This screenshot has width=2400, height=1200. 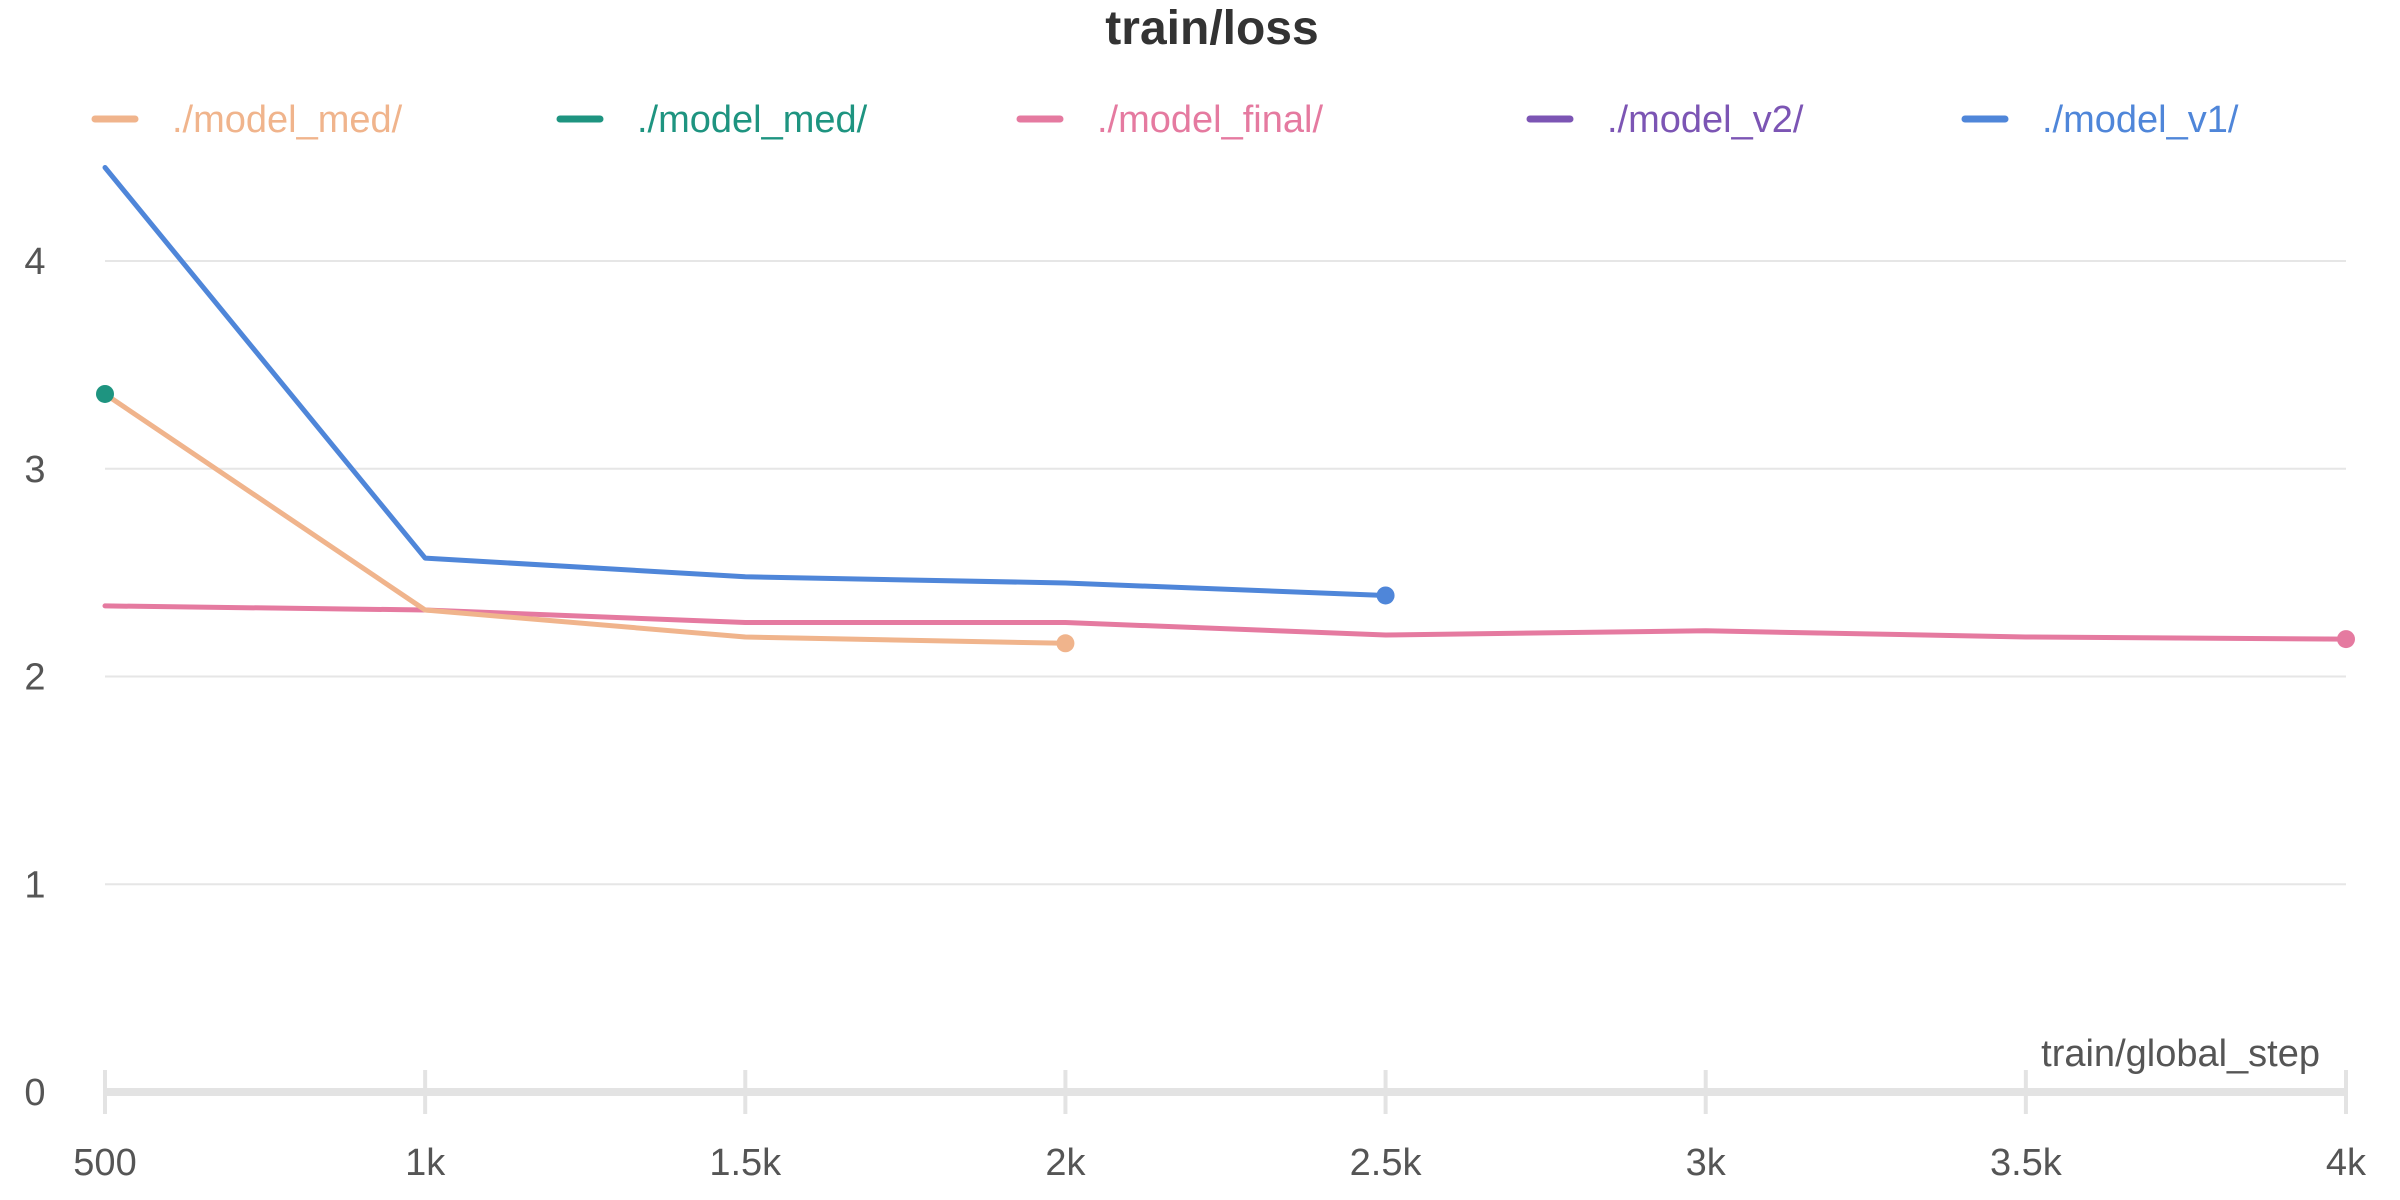 What do you see at coordinates (2180, 1054) in the screenshot?
I see `x-axis-label: train/global_step` at bounding box center [2180, 1054].